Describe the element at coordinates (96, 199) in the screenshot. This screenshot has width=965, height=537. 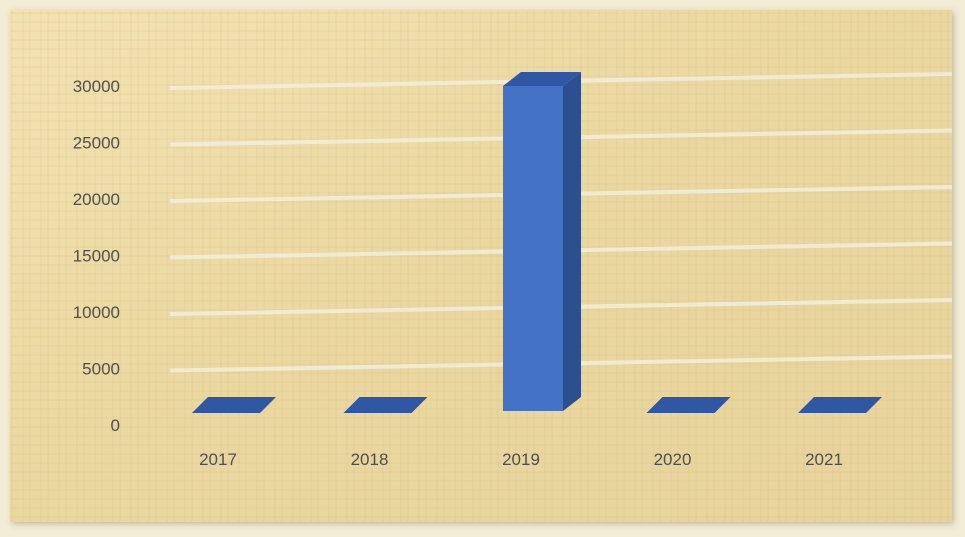
I see `y-tick-label: 20000` at that location.